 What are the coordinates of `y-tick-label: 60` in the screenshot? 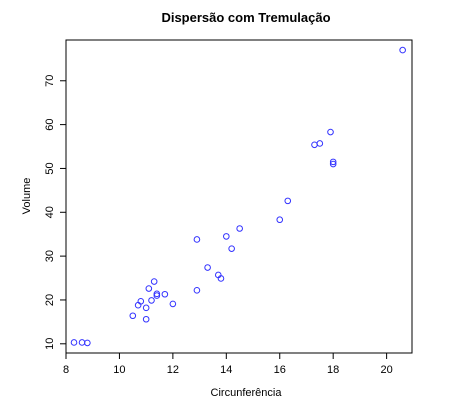 It's located at (50, 124).